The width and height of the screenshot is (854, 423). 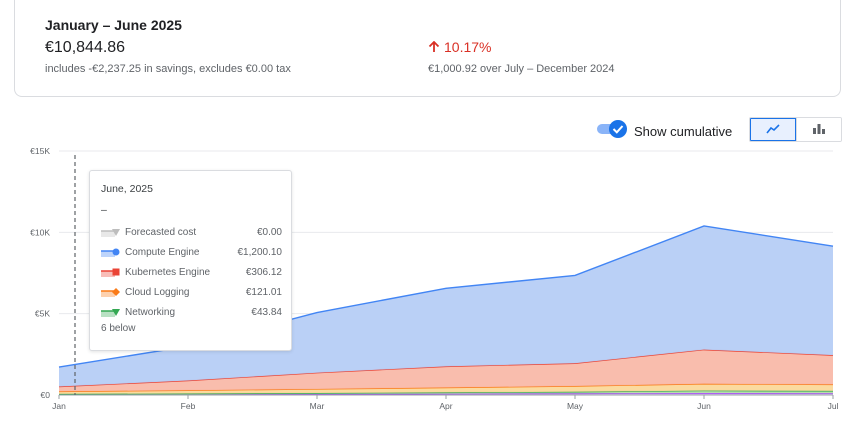 I want to click on bar-chart-button, so click(x=818, y=129).